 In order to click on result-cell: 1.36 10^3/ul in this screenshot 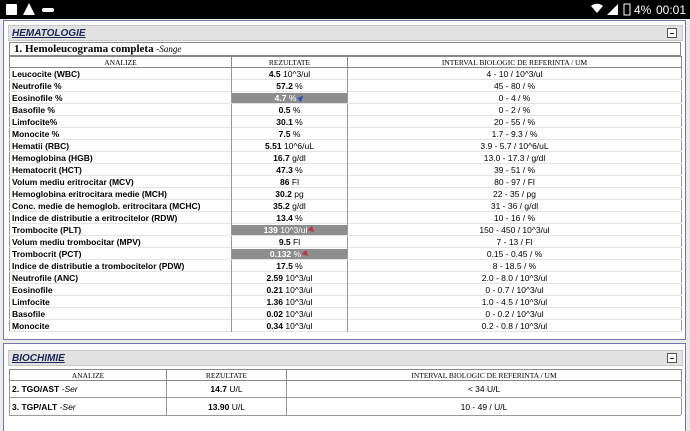, I will do `click(289, 302)`.